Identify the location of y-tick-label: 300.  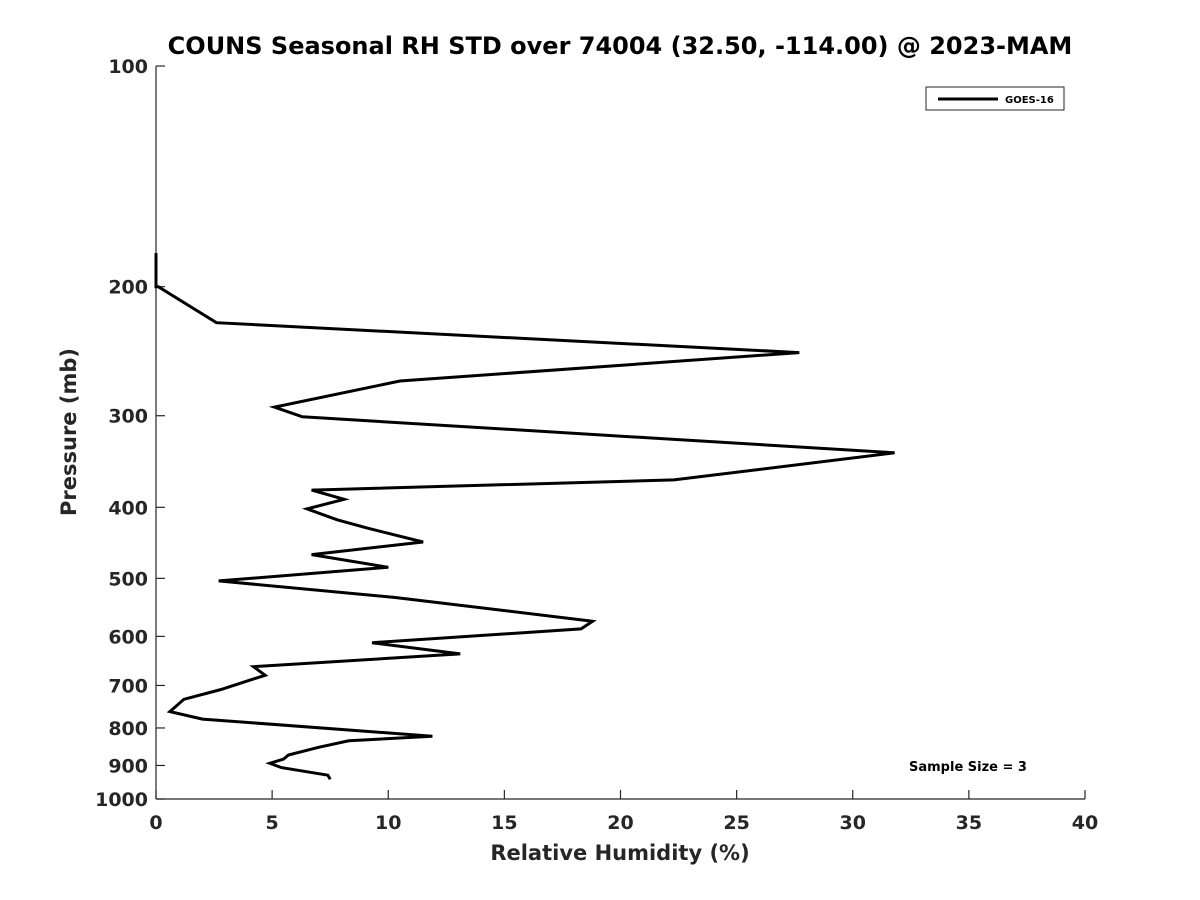
(128, 417).